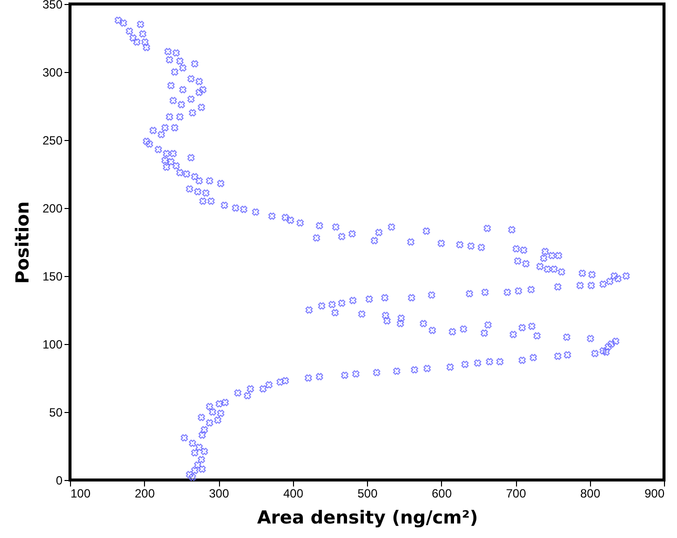 This screenshot has height=538, width=677. Describe the element at coordinates (367, 493) in the screenshot. I see `x-tick-label: 500` at that location.